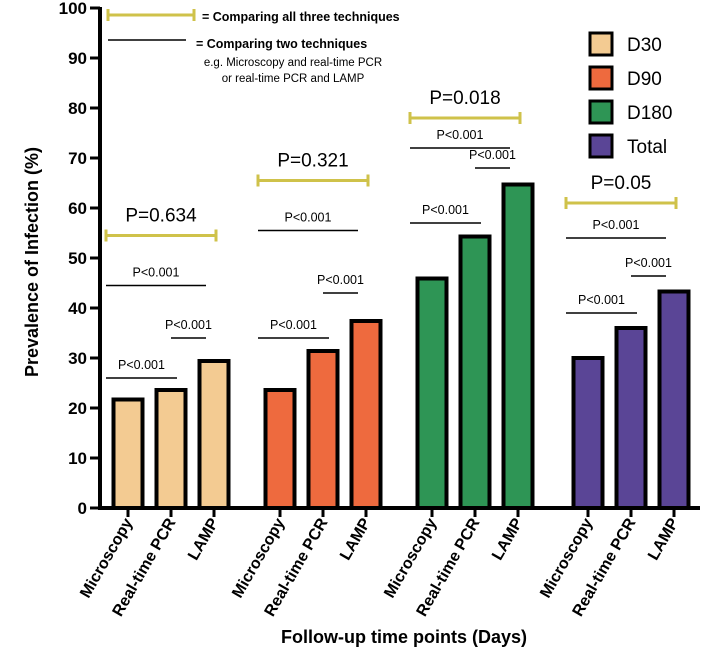 This screenshot has width=709, height=659. What do you see at coordinates (161, 216) in the screenshot?
I see `overall-p-value: P=0.634` at bounding box center [161, 216].